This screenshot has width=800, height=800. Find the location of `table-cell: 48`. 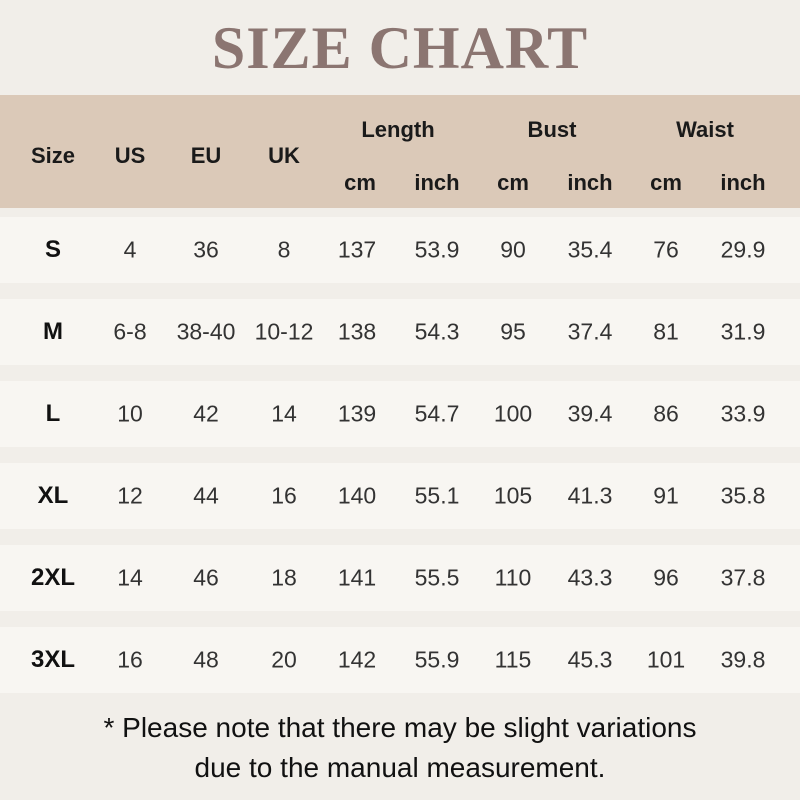

table-cell: 48 is located at coordinates (206, 659).